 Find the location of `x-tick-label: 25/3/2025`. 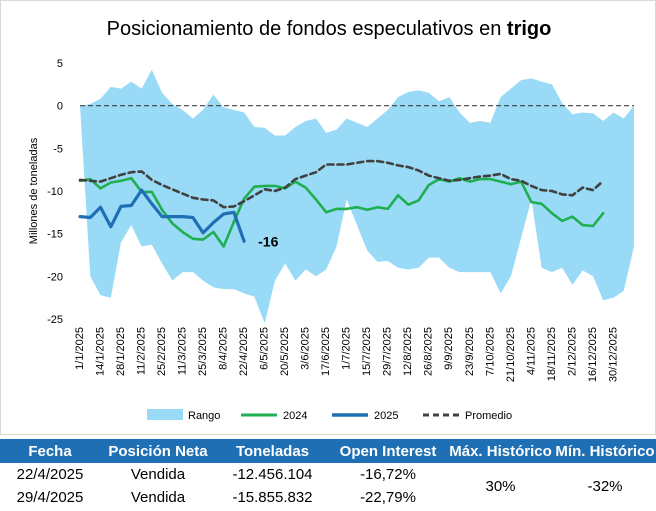

x-tick-label: 25/3/2025 is located at coordinates (203, 351).